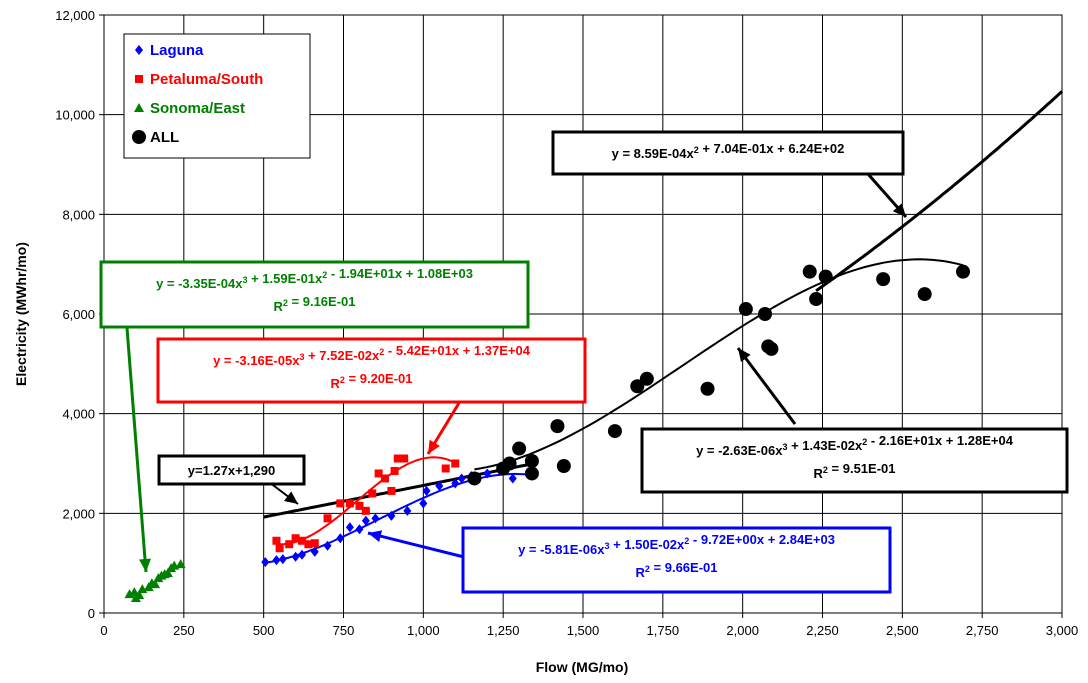  Describe the element at coordinates (264, 630) in the screenshot. I see `x-tick-label: 500` at that location.